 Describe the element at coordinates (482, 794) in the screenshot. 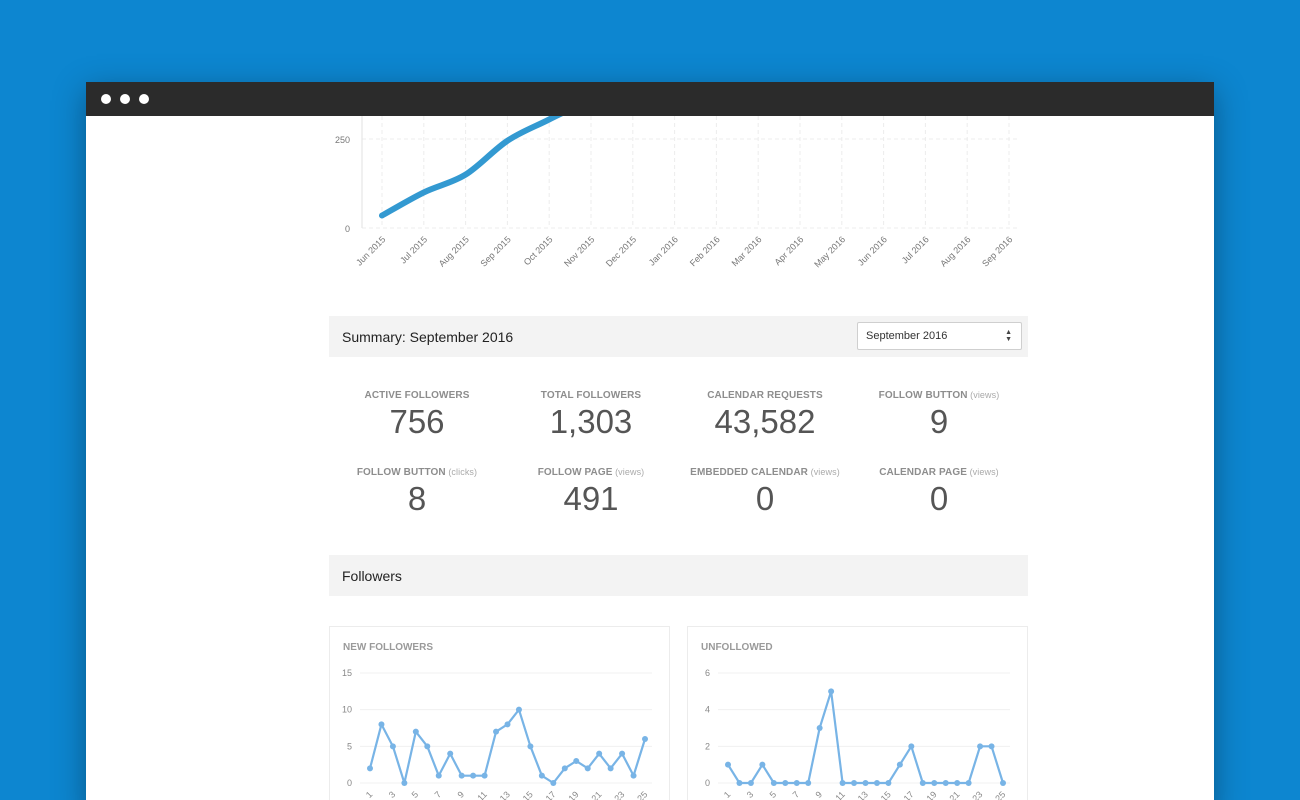

I see `new-followers-x-tick: 11` at that location.